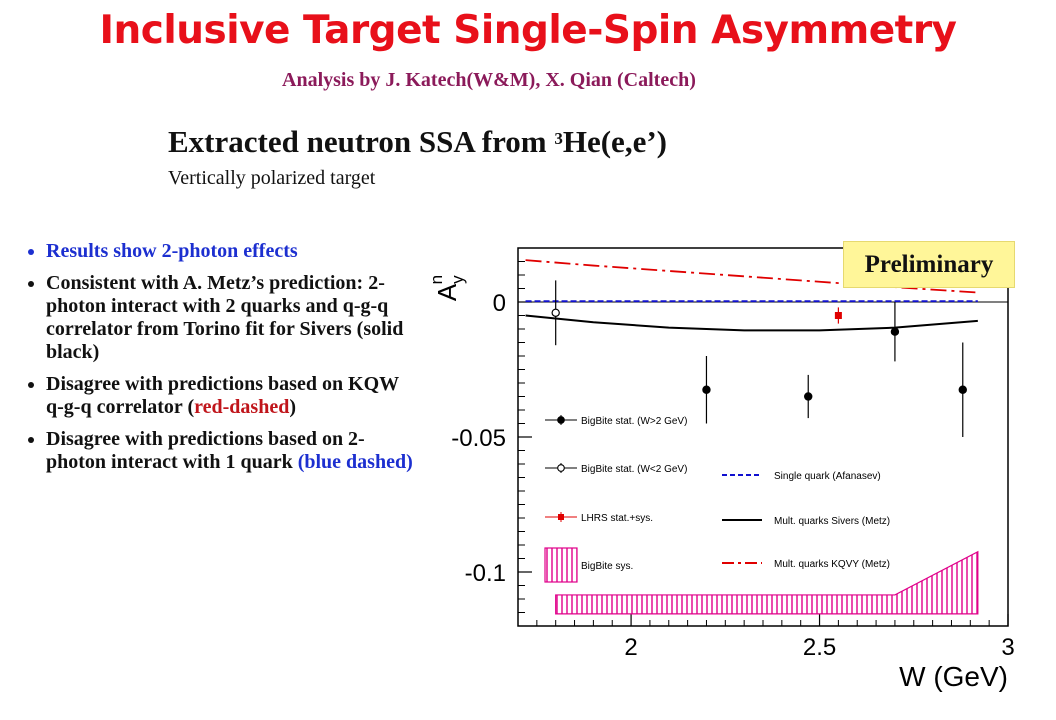 This screenshot has width=1056, height=720. Describe the element at coordinates (272, 178) in the screenshot. I see `section-subheading: Vertically polarized target` at that location.